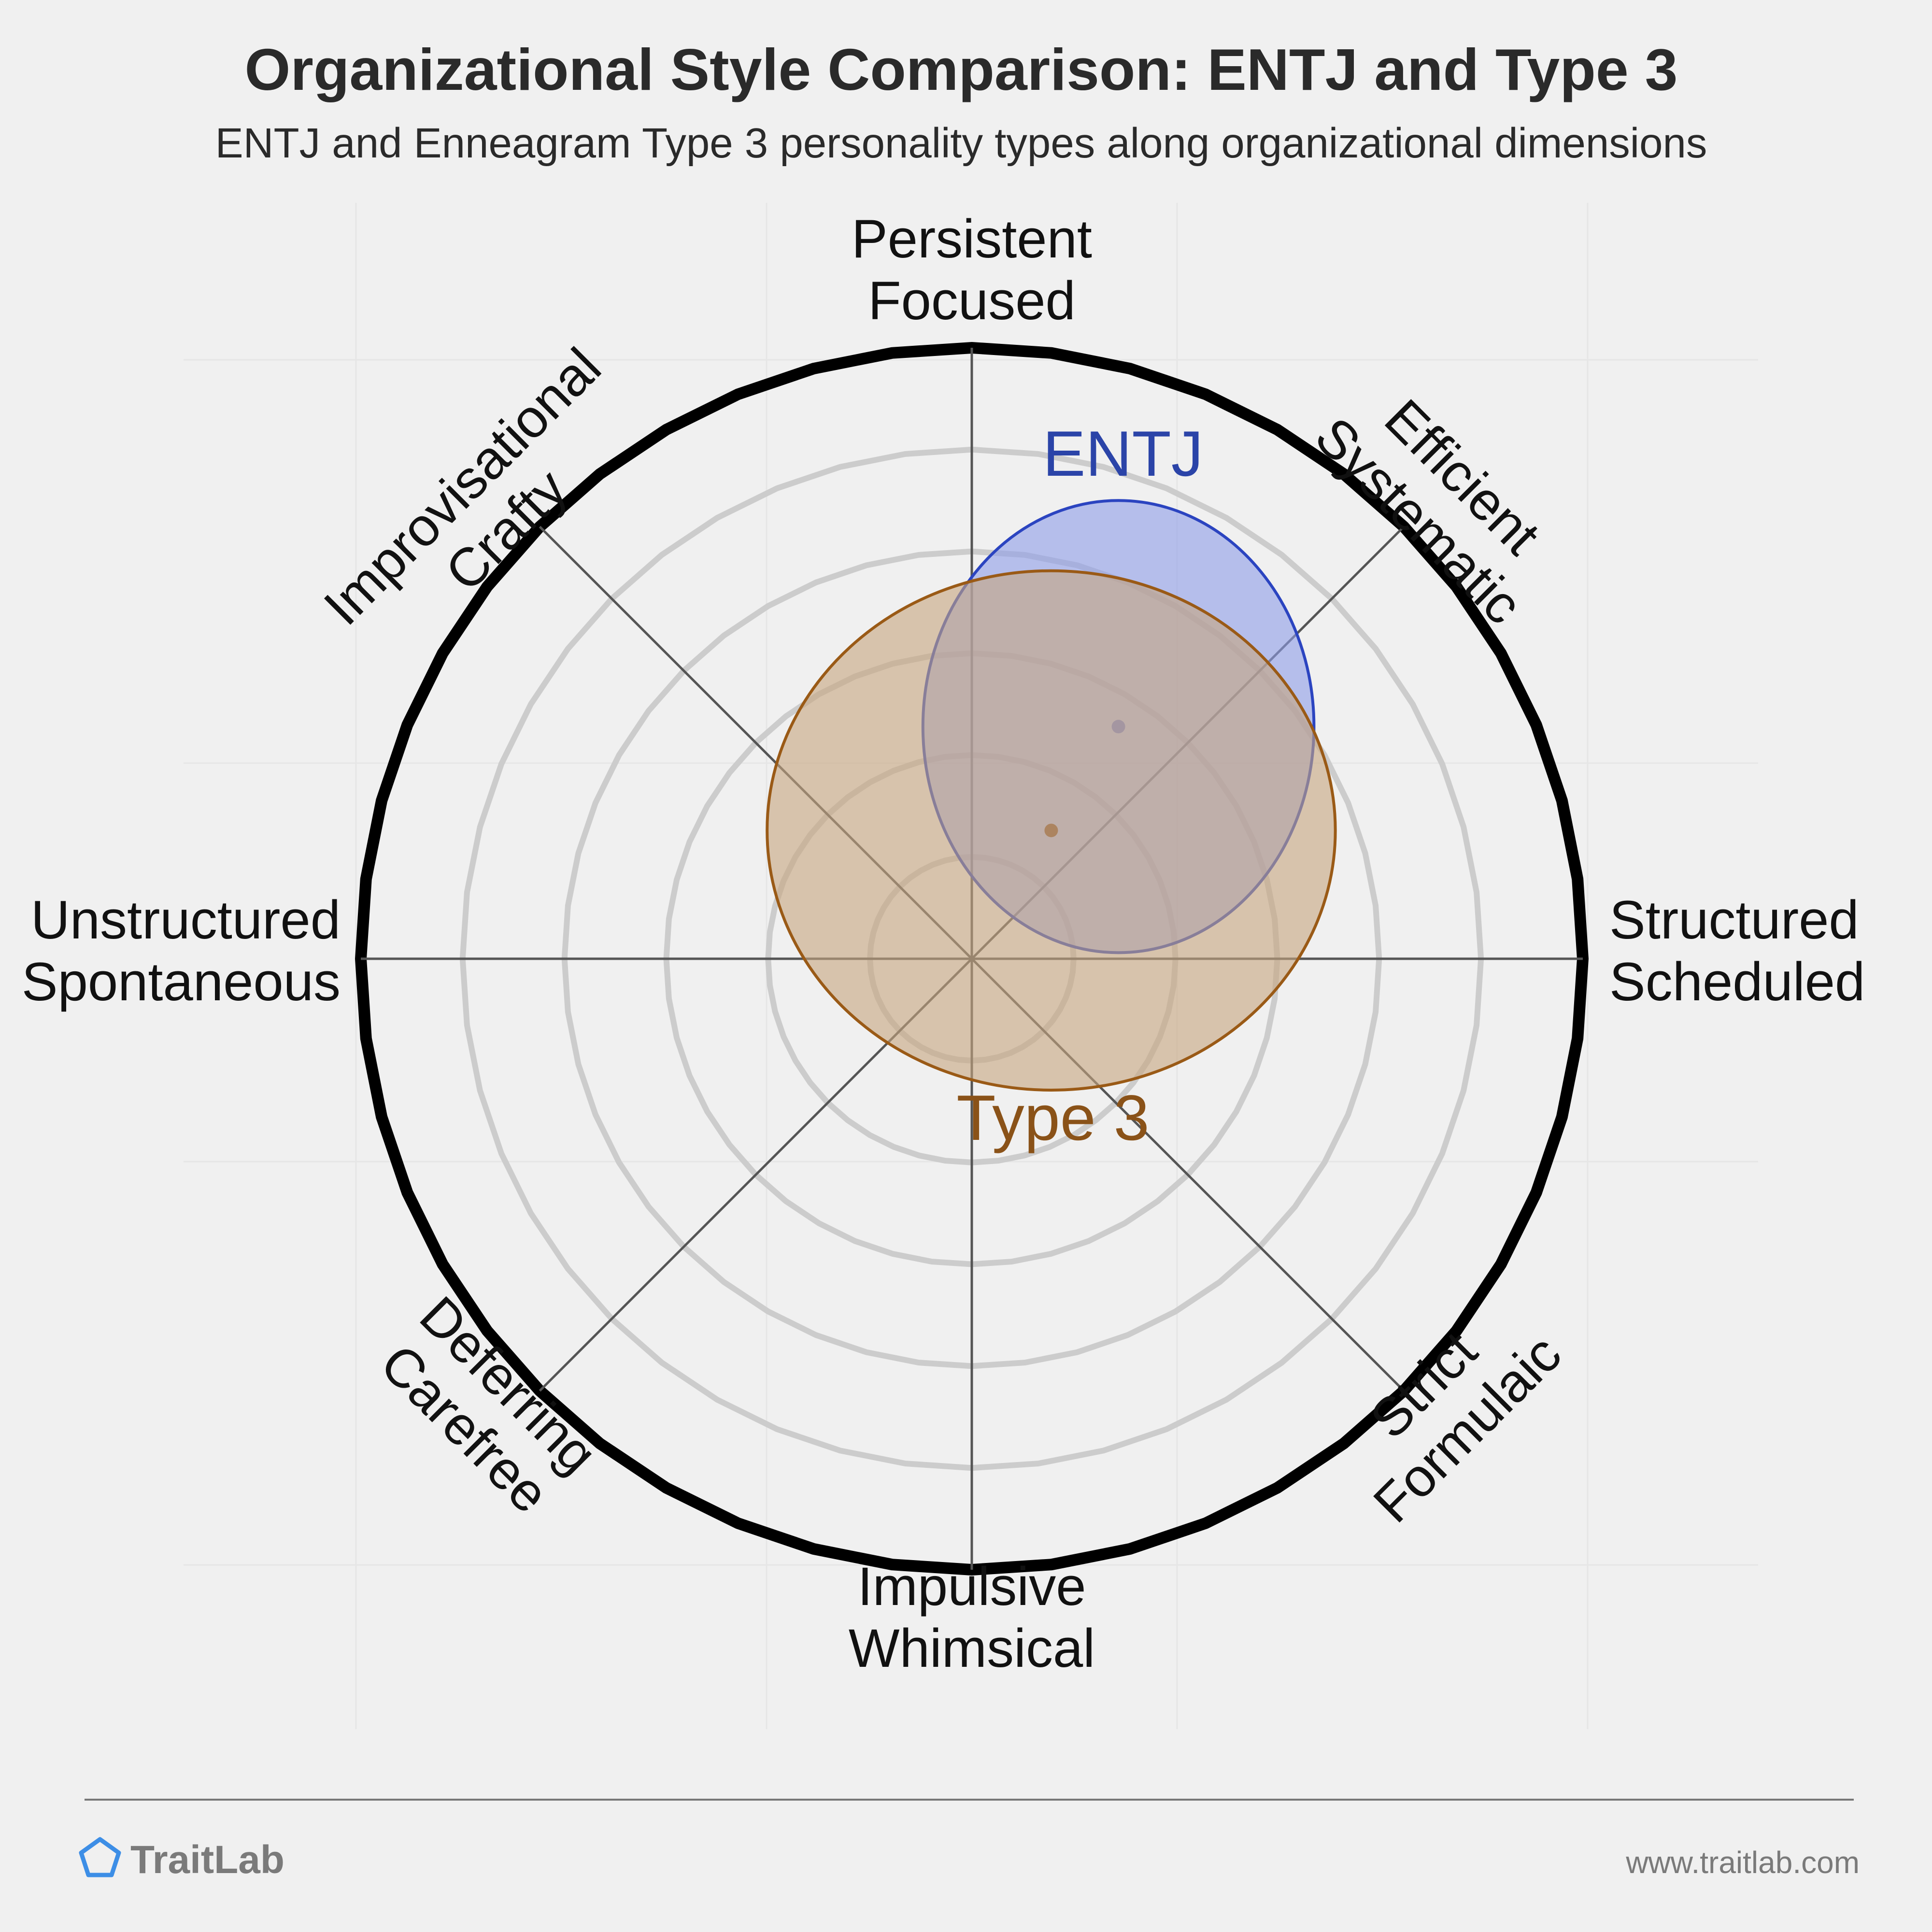 The height and width of the screenshot is (1932, 1932). Describe the element at coordinates (207, 1860) in the screenshot. I see `brand-name: TraitLab` at that location.